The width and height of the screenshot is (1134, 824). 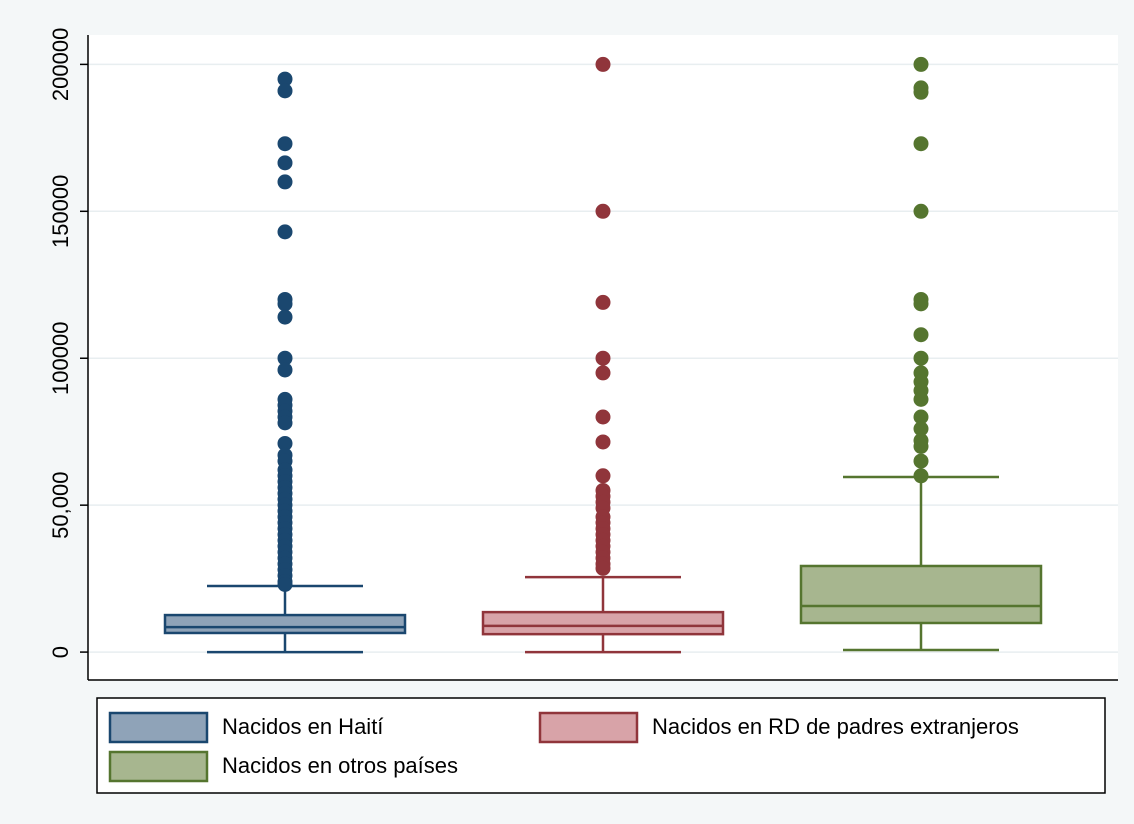 What do you see at coordinates (60, 652) in the screenshot?
I see `y-tick-label: 0` at bounding box center [60, 652].